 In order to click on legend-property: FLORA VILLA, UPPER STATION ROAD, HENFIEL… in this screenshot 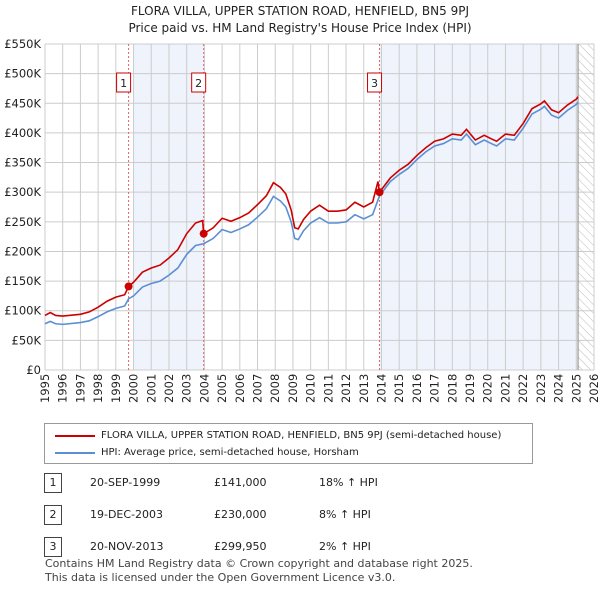, I will do `click(301, 435)`.